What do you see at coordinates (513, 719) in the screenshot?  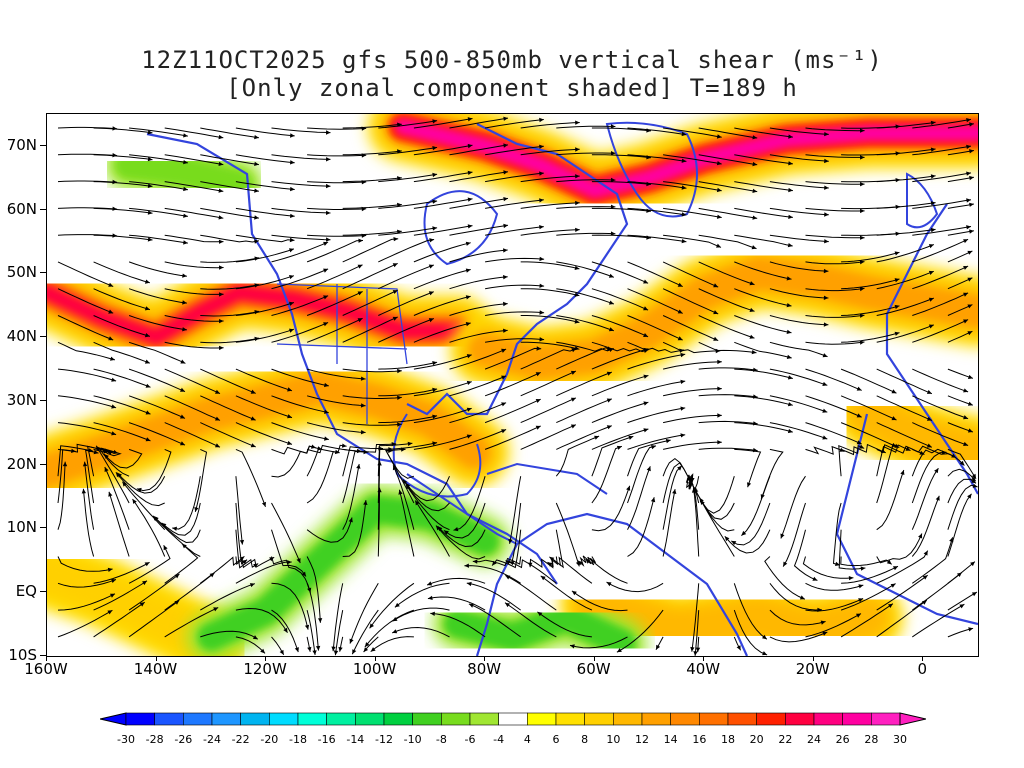 I see `colorbar` at bounding box center [513, 719].